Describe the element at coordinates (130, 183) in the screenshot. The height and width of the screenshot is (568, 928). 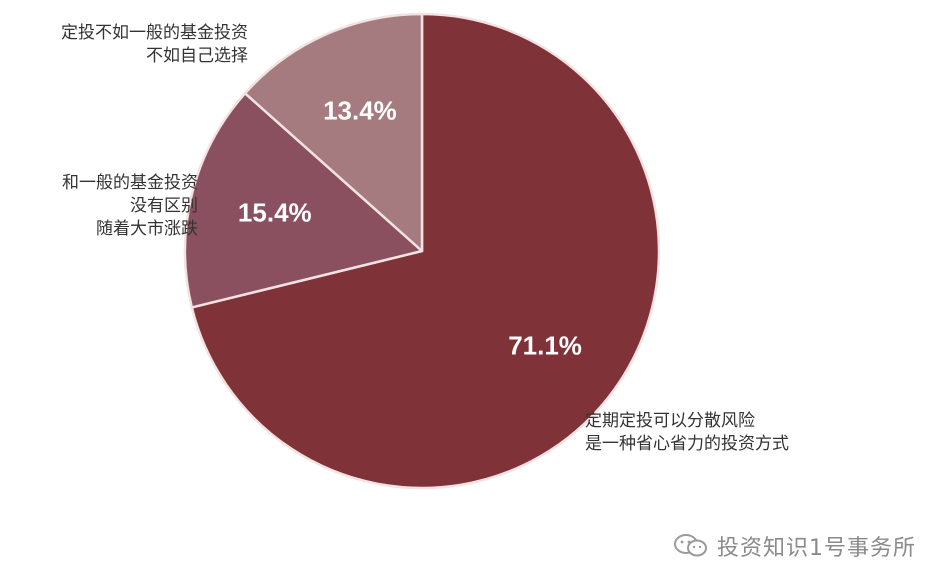
I see `slice-label-1-line-0: 和一般的基金投资` at that location.